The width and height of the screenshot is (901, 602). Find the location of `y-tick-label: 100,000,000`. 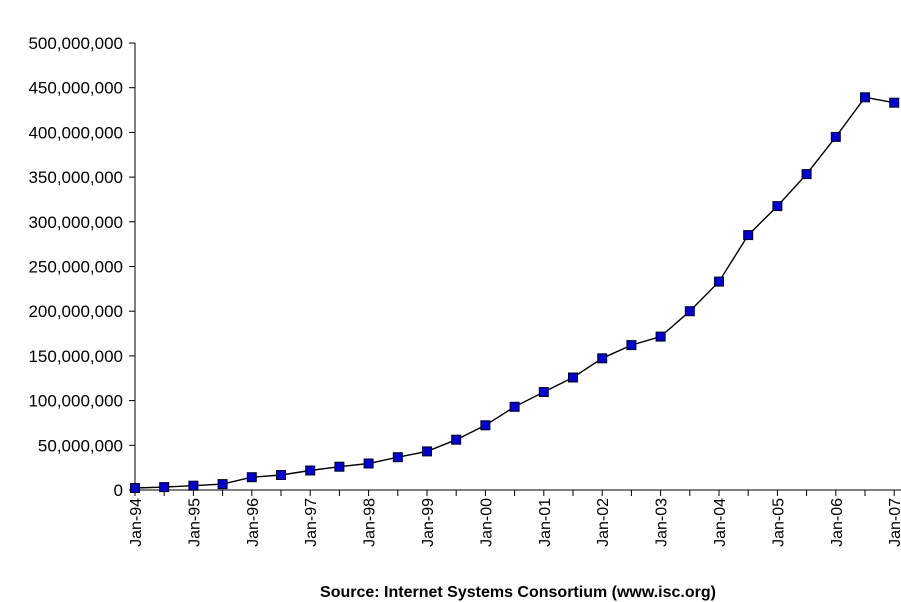

y-tick-label: 100,000,000 is located at coordinates (75, 401).